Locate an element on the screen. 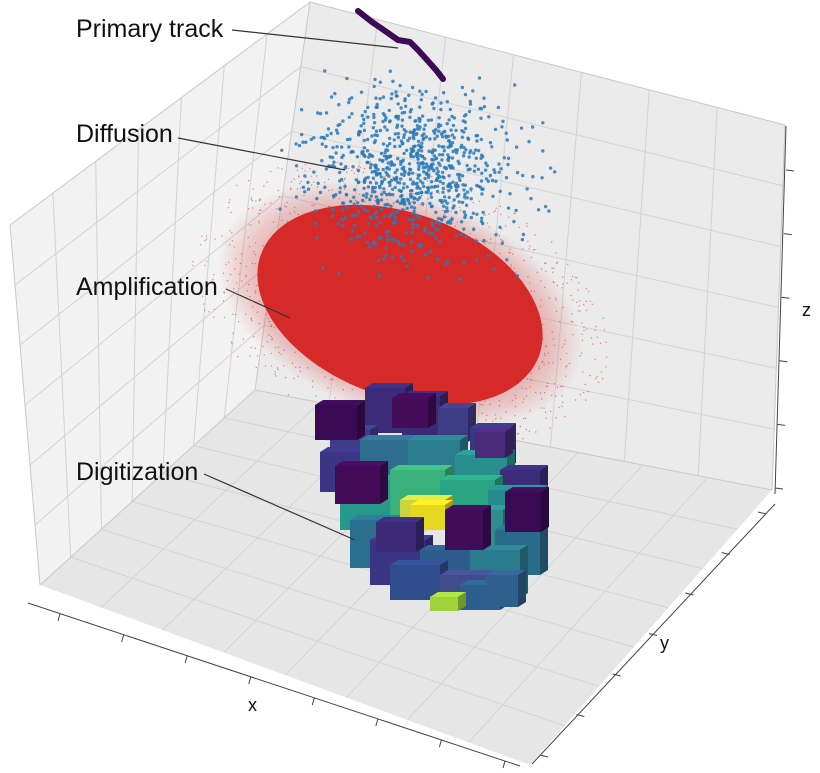 The width and height of the screenshot is (820, 773). annotation-digitization: Digitization is located at coordinates (137, 472).